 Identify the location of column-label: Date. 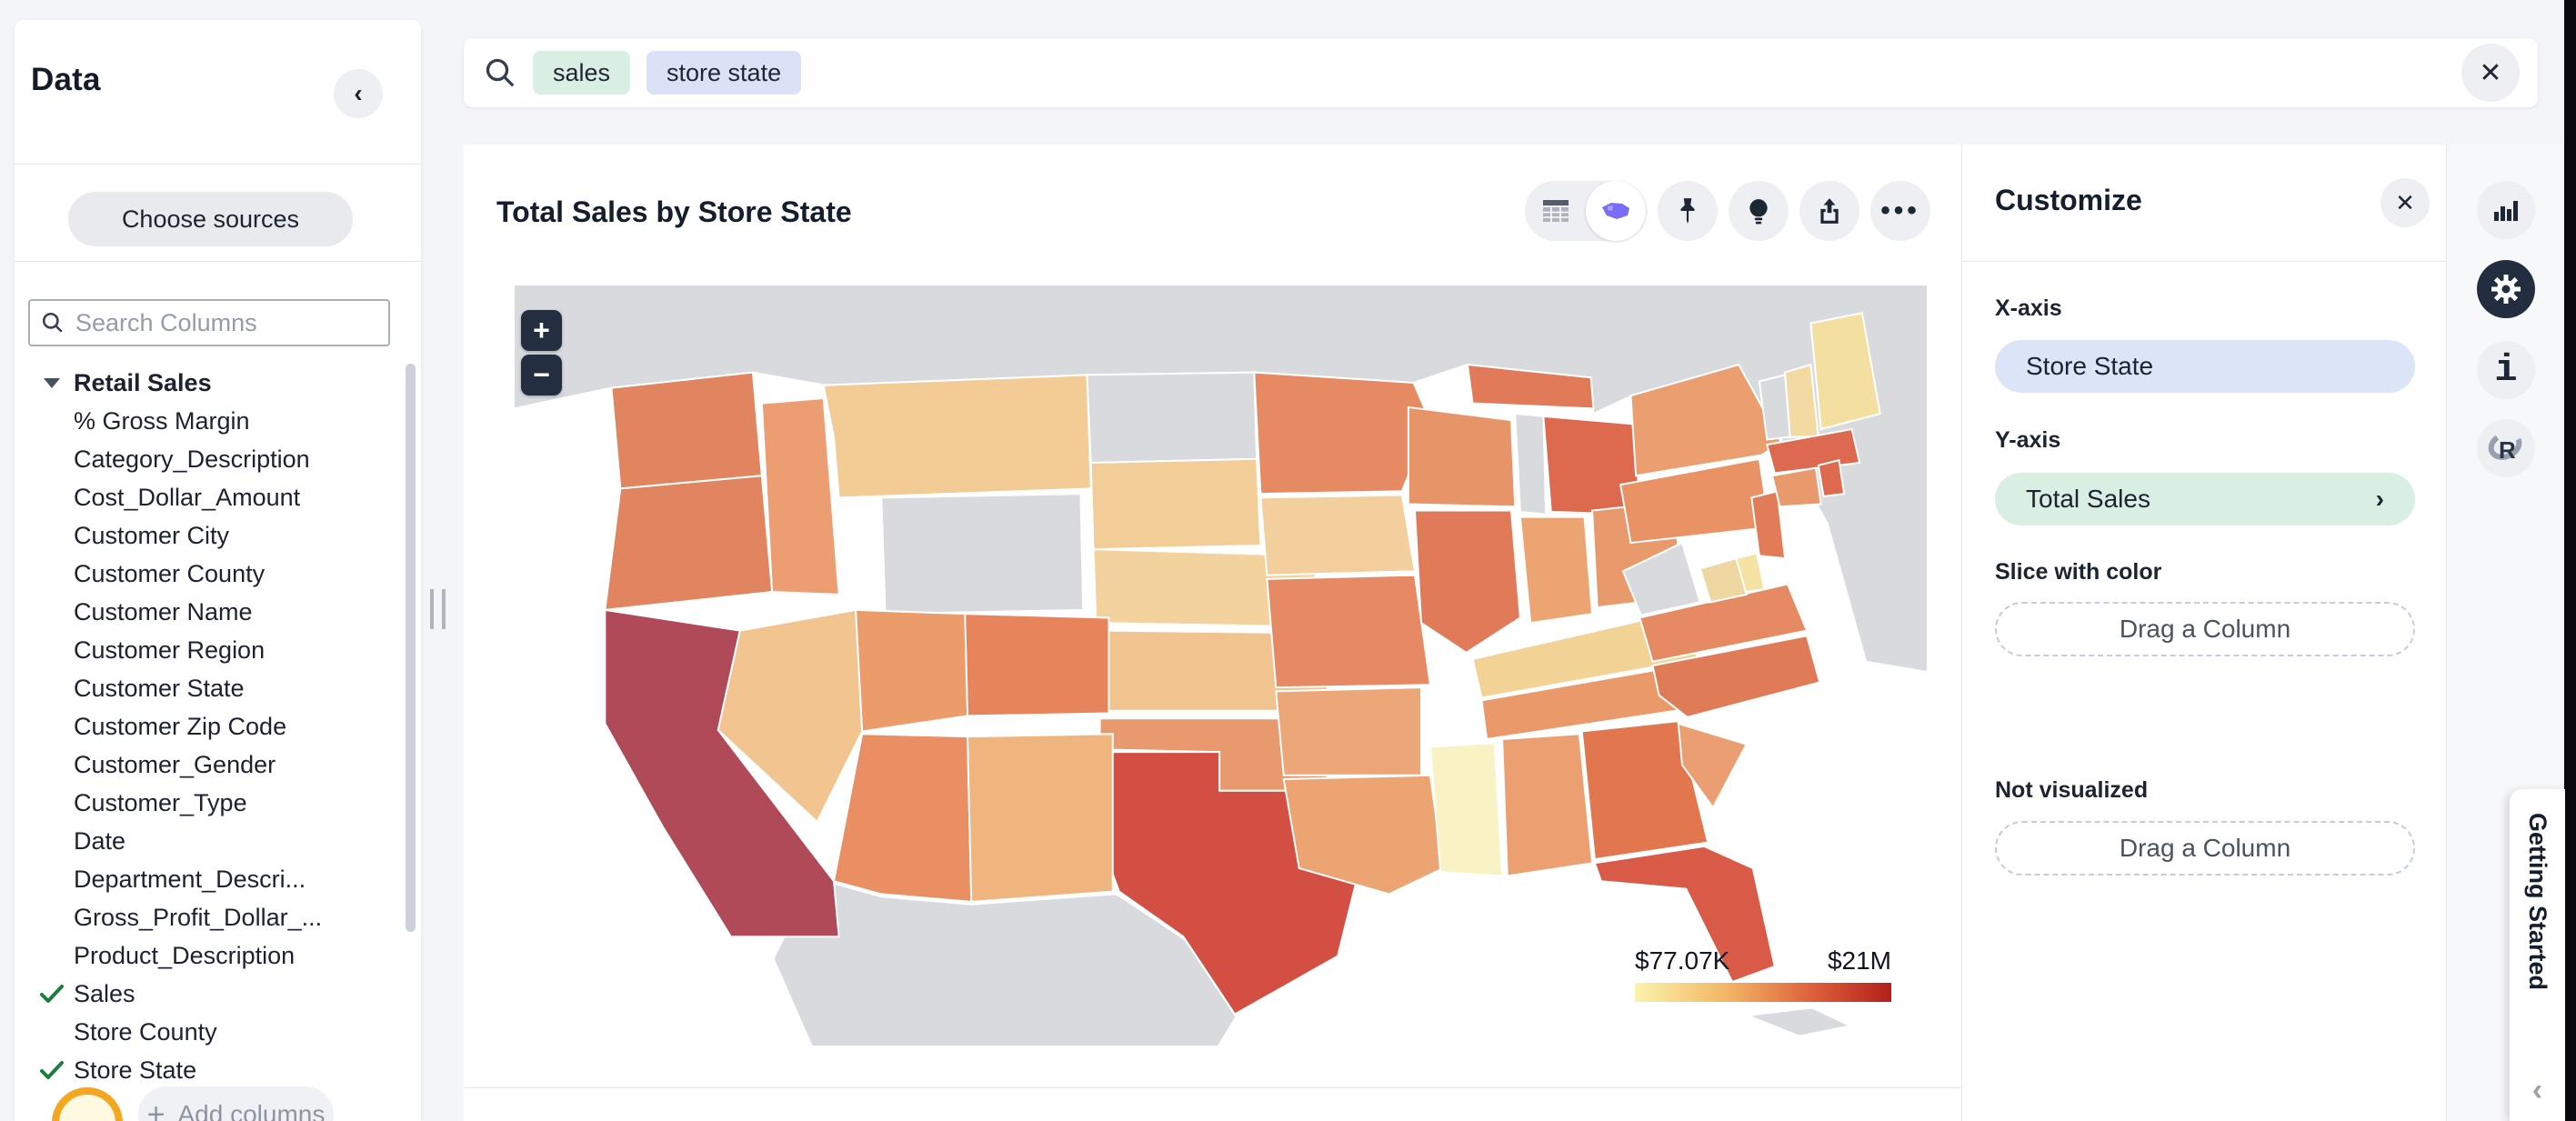
(100, 840).